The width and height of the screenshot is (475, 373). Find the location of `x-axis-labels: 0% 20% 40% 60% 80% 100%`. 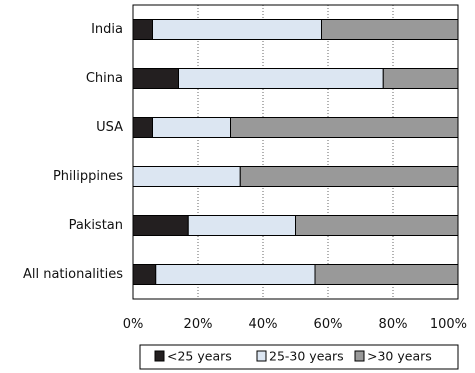

x-axis-labels: 0% 20% 40% 60% 80% 100% is located at coordinates (295, 324).